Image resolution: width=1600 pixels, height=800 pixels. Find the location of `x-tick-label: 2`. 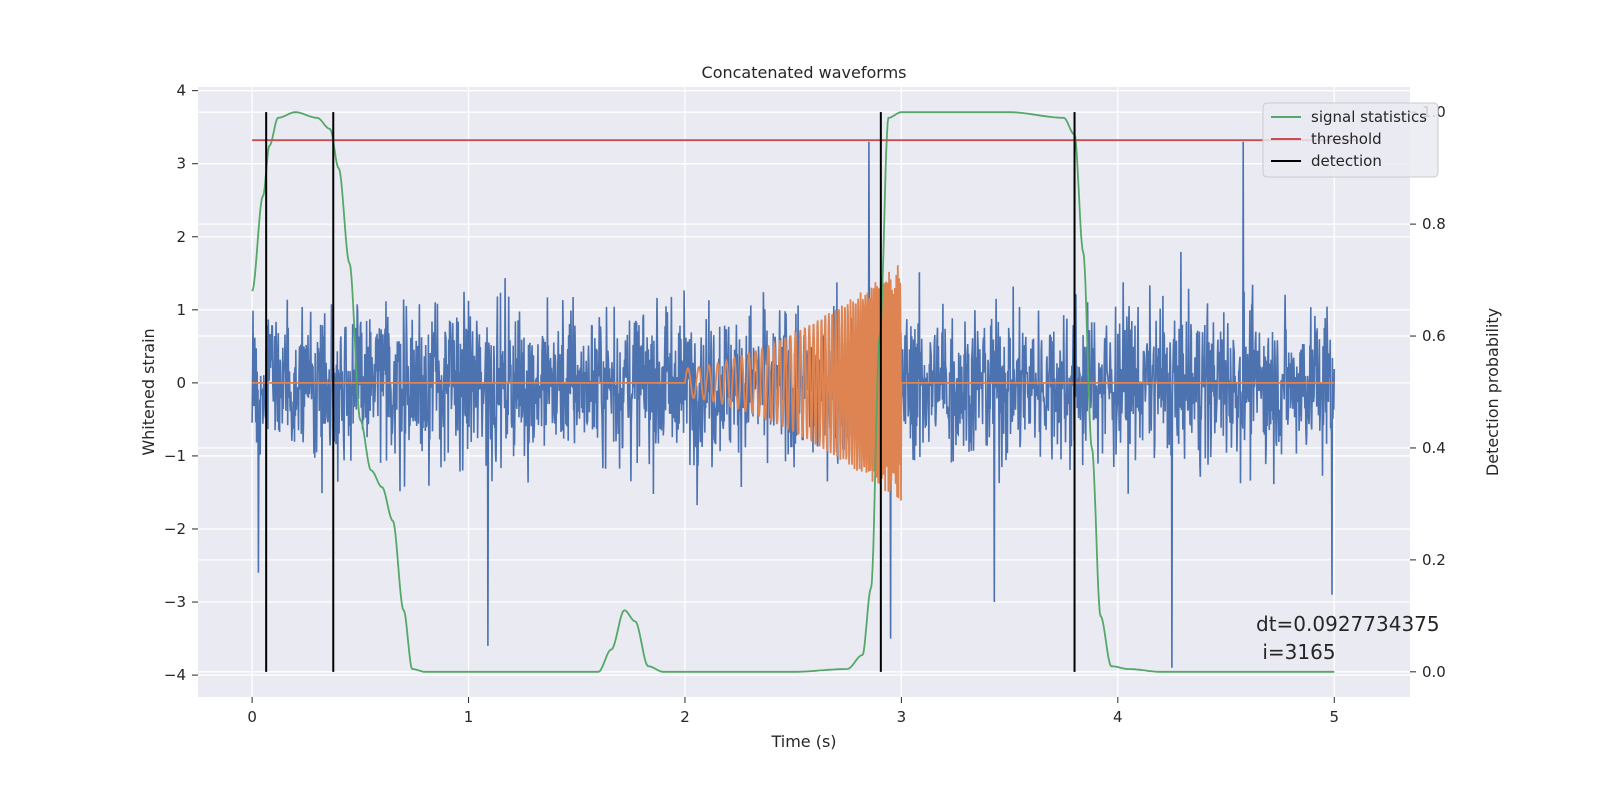

x-tick-label: 2 is located at coordinates (685, 717).